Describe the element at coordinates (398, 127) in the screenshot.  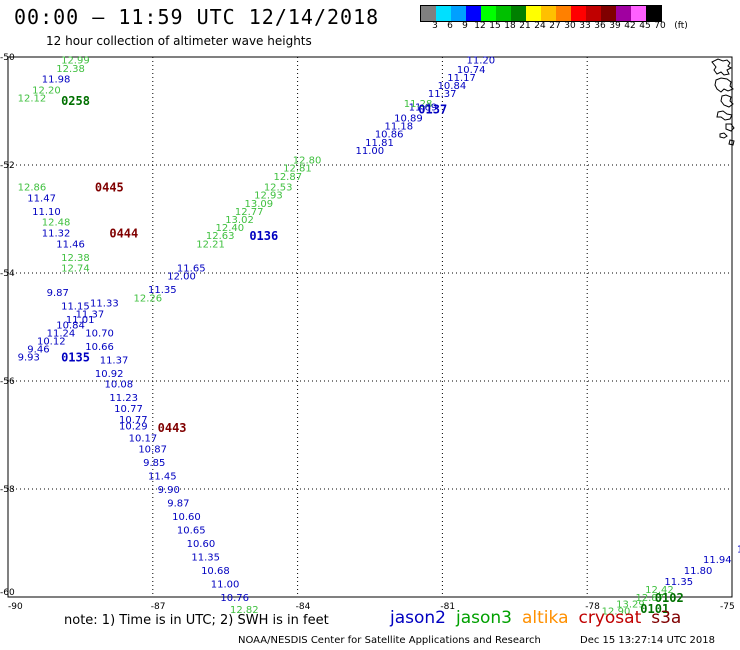
I see `wave-height-label: 11.18` at that location.